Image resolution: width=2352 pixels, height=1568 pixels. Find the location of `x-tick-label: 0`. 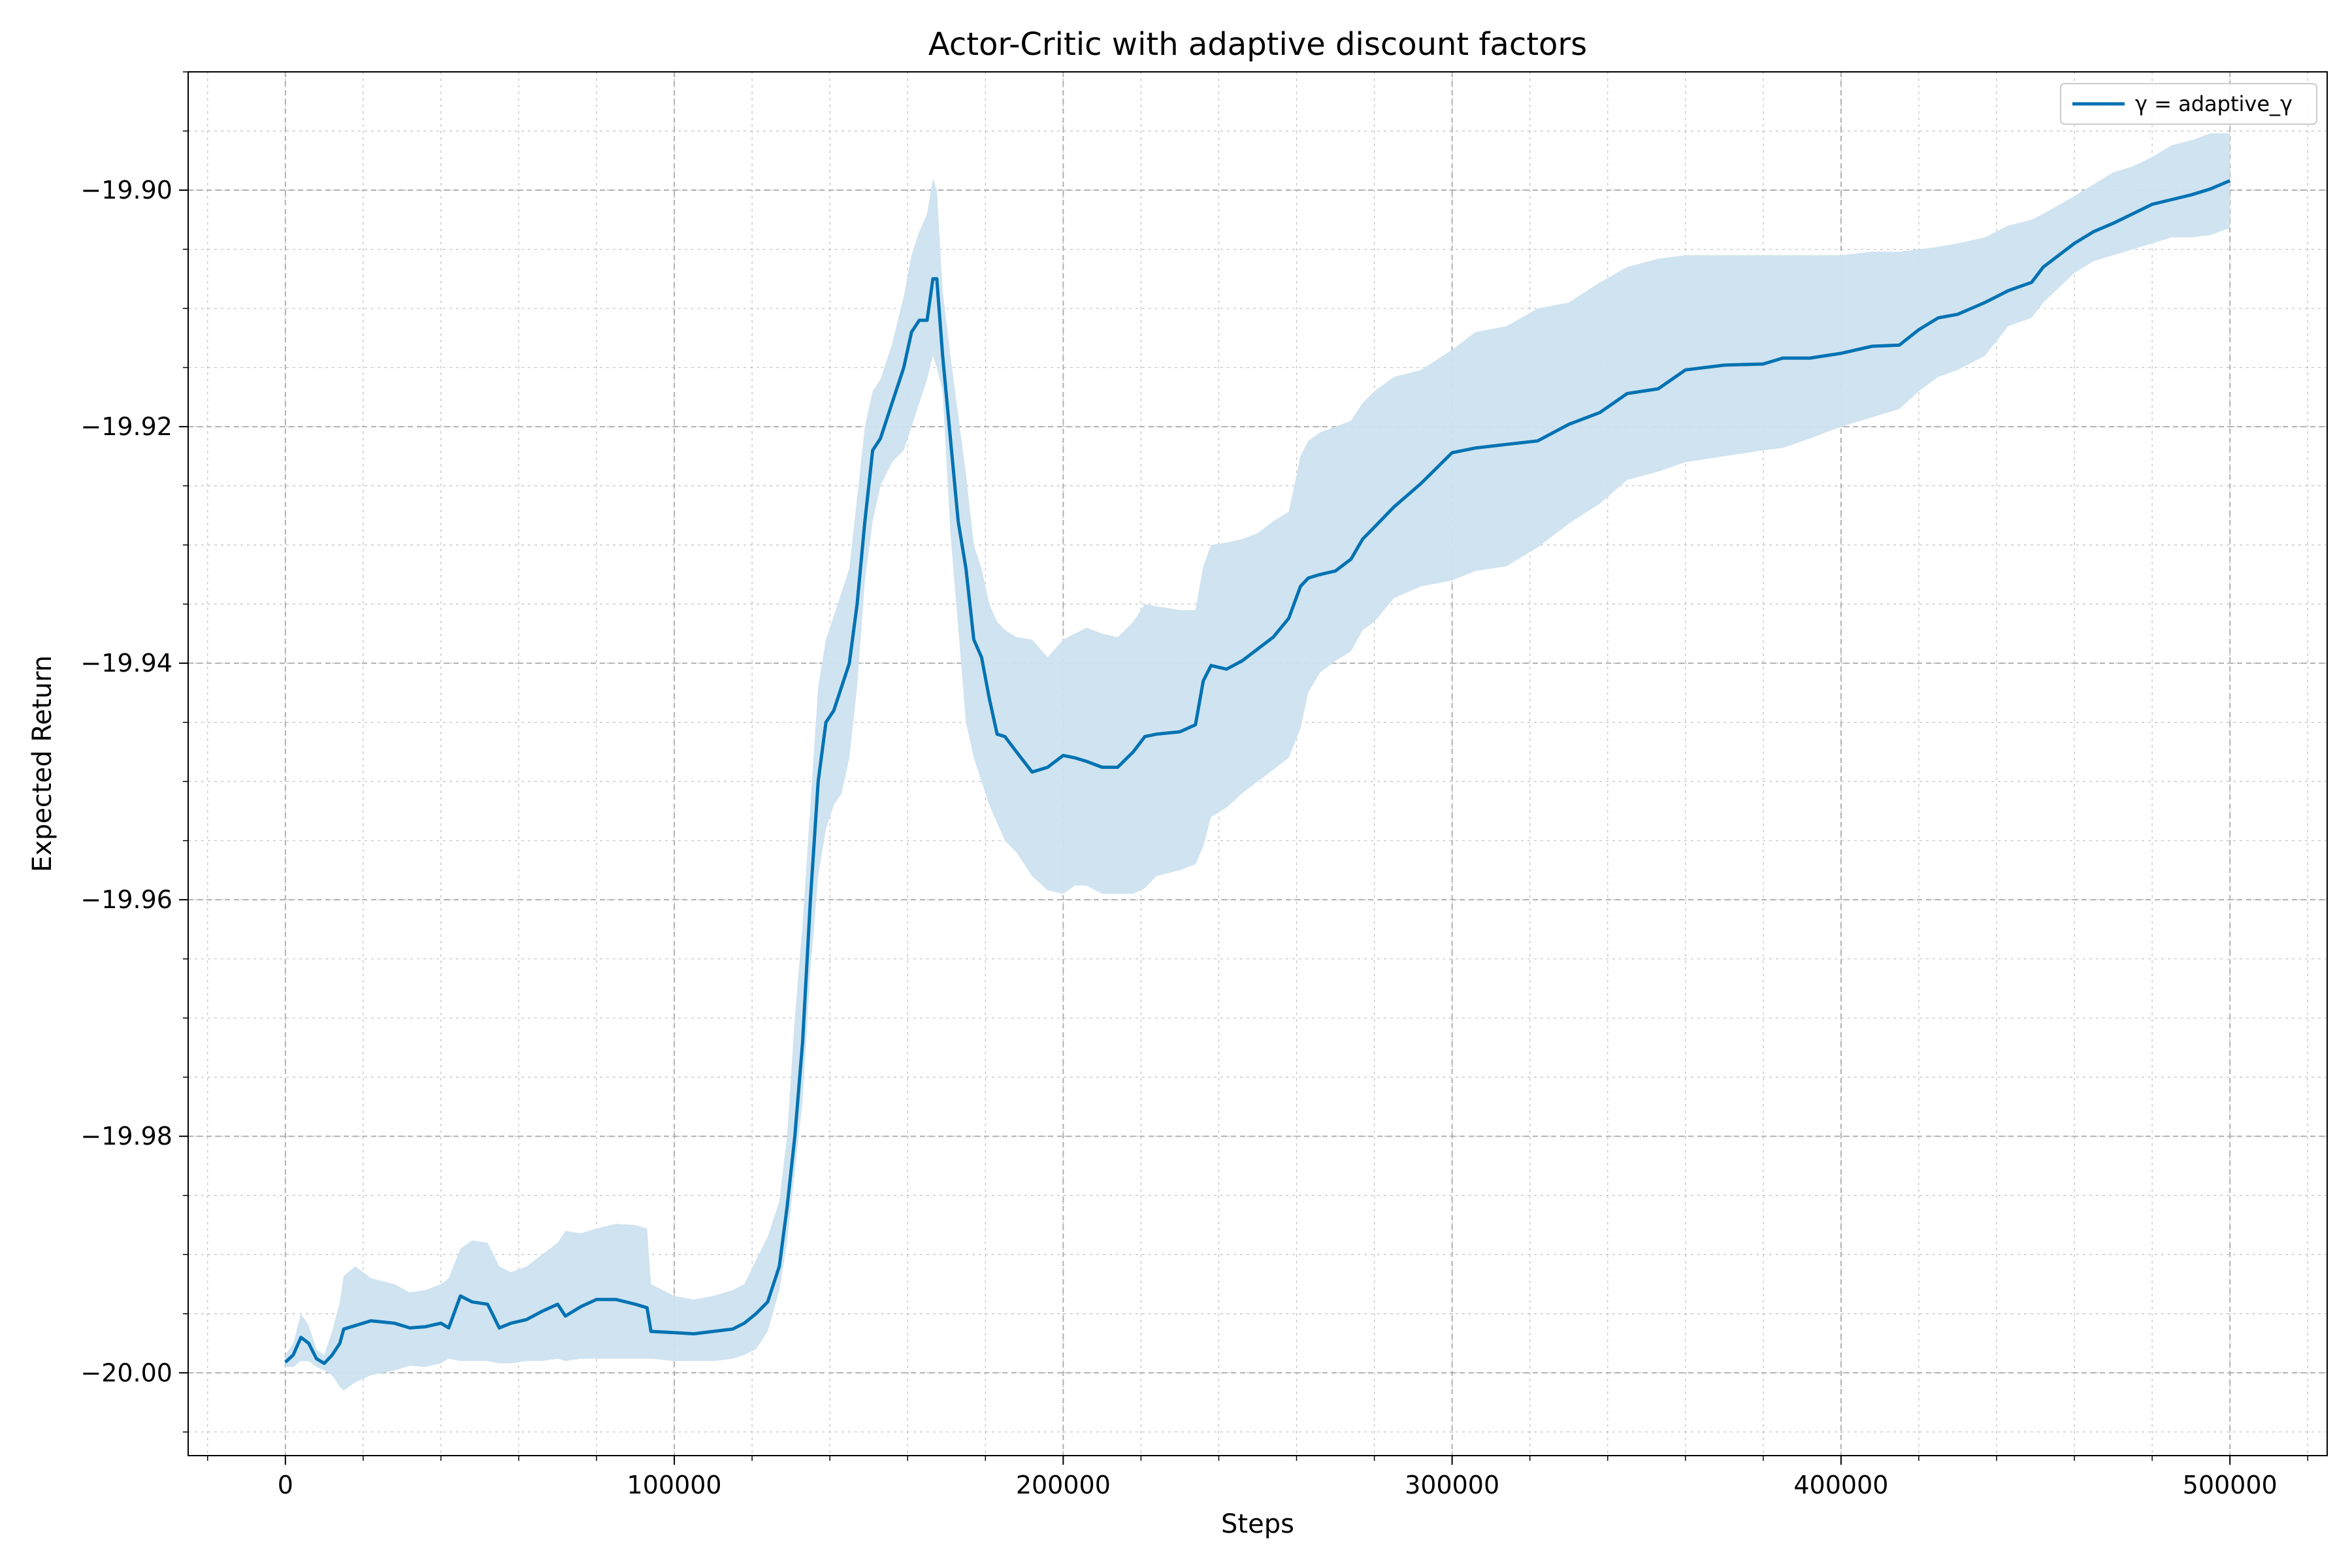

x-tick-label: 0 is located at coordinates (285, 1485).